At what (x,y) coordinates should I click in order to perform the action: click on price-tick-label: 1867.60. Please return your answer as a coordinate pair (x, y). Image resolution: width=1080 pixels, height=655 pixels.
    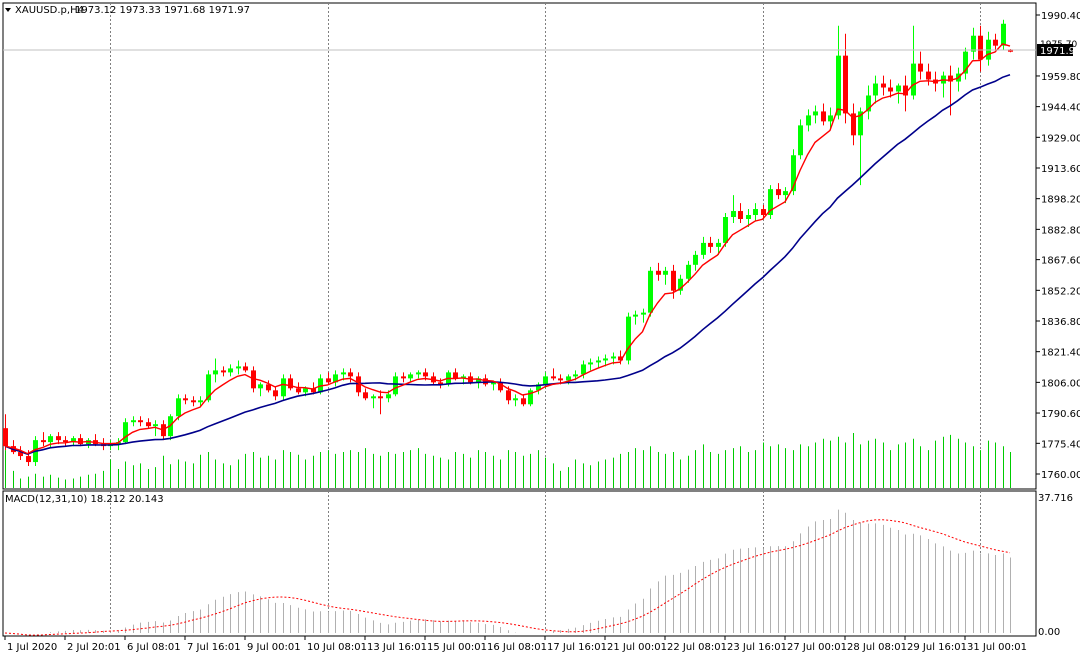
    Looking at the image, I should click on (1060, 261).